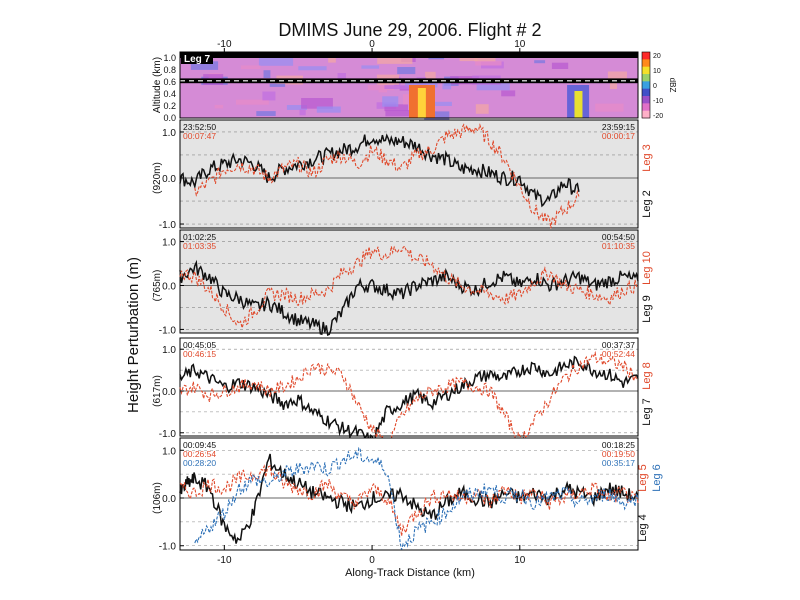 Image resolution: width=800 pixels, height=600 pixels. I want to click on altitude-tick-label: 0.0, so click(169, 118).